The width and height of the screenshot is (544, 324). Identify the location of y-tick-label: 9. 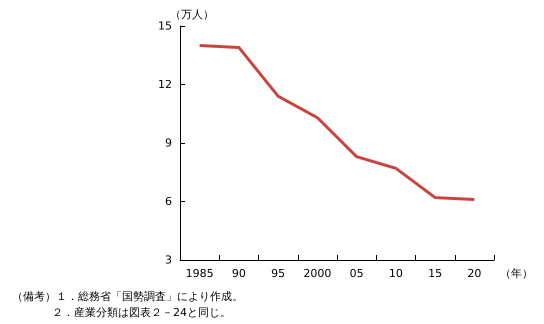
(168, 143).